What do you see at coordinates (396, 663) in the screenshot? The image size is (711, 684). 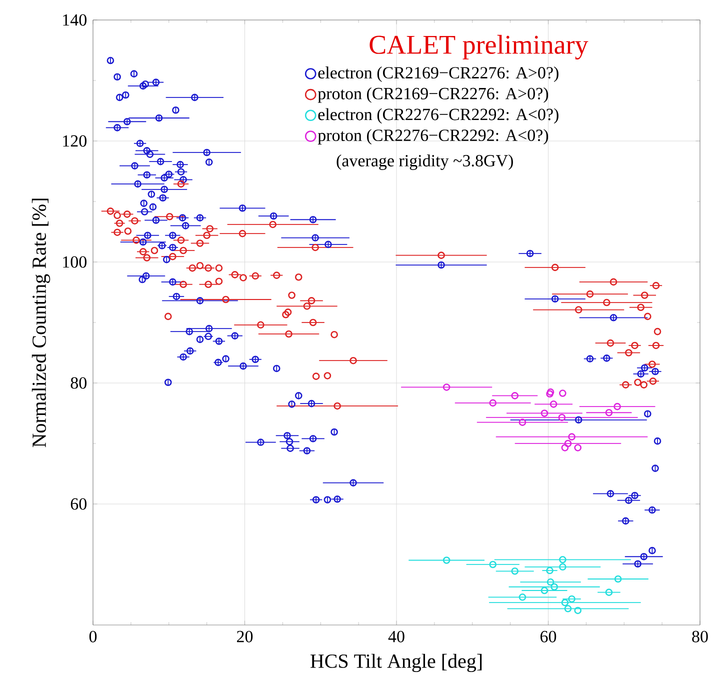 I see `x-axis-title: HCS Tilt Angle [deg]` at bounding box center [396, 663].